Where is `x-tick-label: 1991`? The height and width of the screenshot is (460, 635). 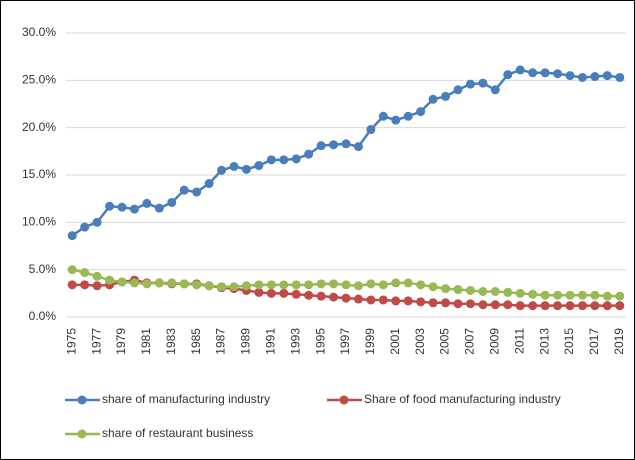
x-tick-label: 1991 is located at coordinates (271, 341).